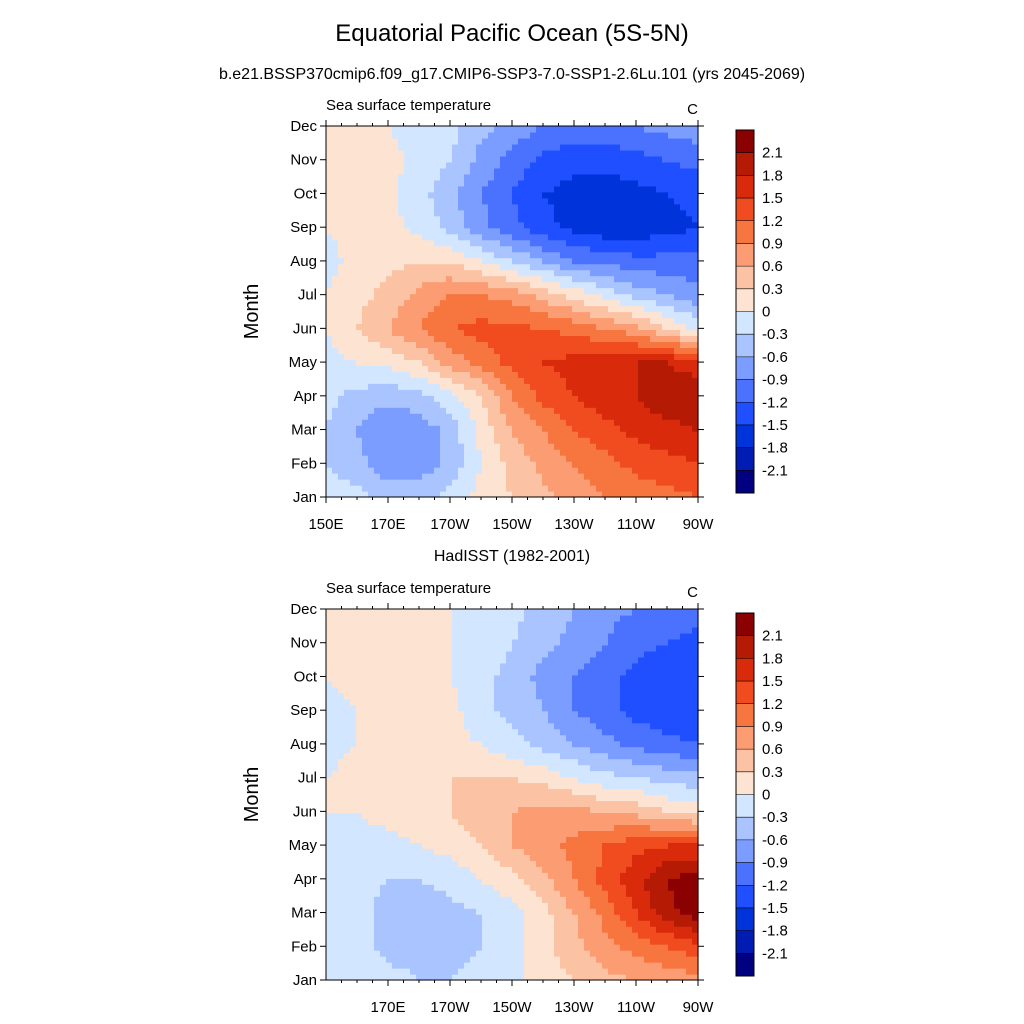  Describe the element at coordinates (307, 295) in the screenshot. I see `y-tick-label: Jul` at that location.